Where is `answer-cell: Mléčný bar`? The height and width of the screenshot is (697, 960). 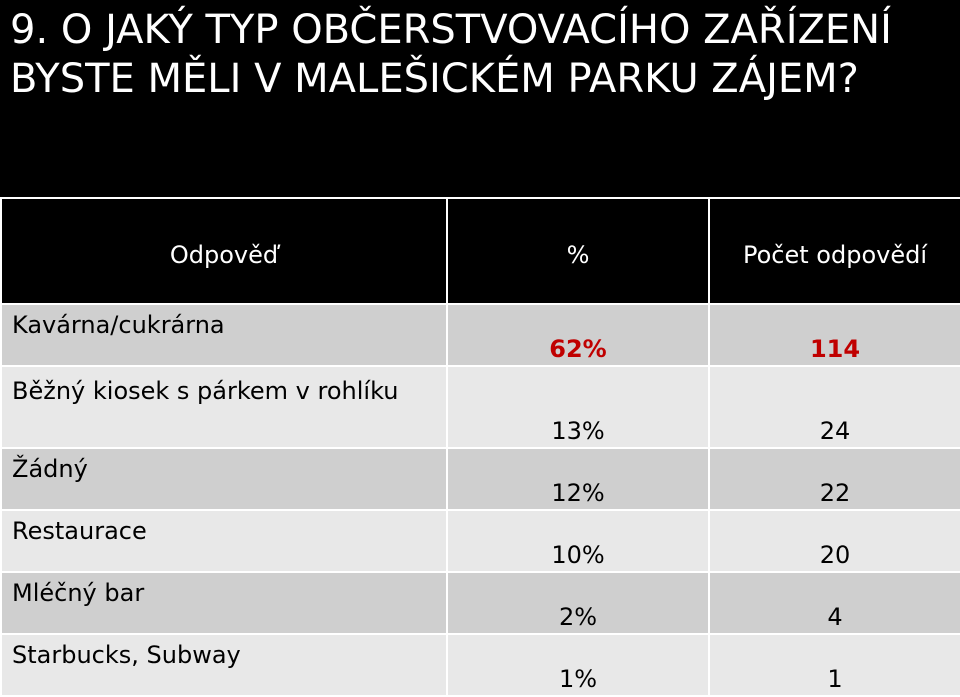 answer-cell: Mléčný bar is located at coordinates (224, 603).